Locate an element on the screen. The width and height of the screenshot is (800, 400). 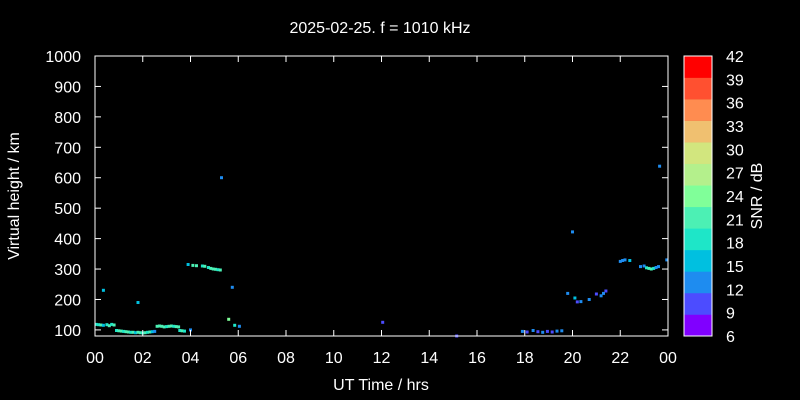
colorbar-tick-label: 42 is located at coordinates (735, 57).